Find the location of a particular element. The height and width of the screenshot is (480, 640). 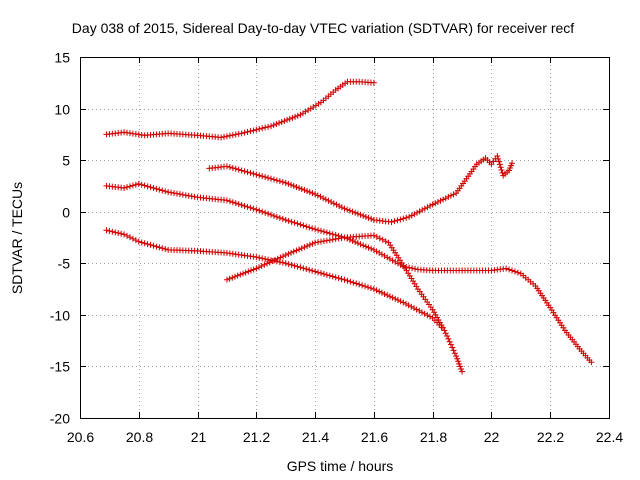

y-tick-label: 5 is located at coordinates (66, 161).